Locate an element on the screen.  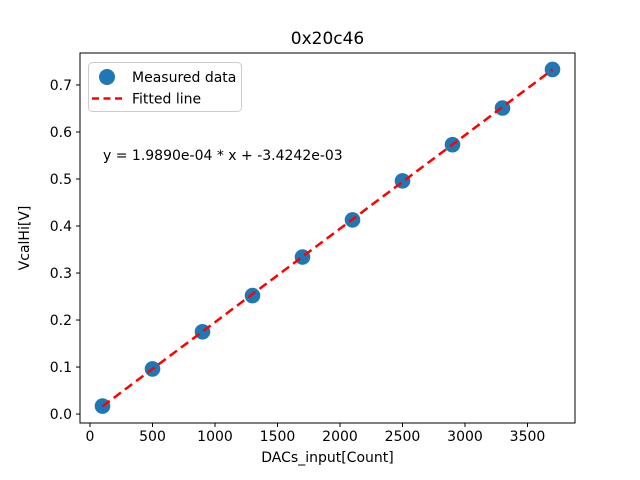
legend: Measured data Fitted line is located at coordinates (165, 87).